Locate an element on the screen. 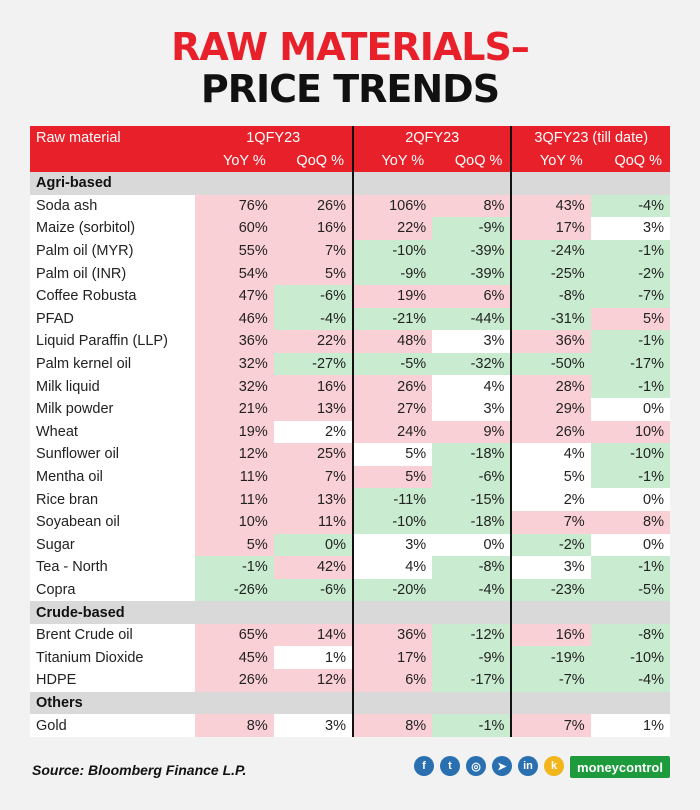 The height and width of the screenshot is (810, 700). table-row: Palm kernel oil 32% -27% -5% -32% -50% -17% is located at coordinates (350, 364).